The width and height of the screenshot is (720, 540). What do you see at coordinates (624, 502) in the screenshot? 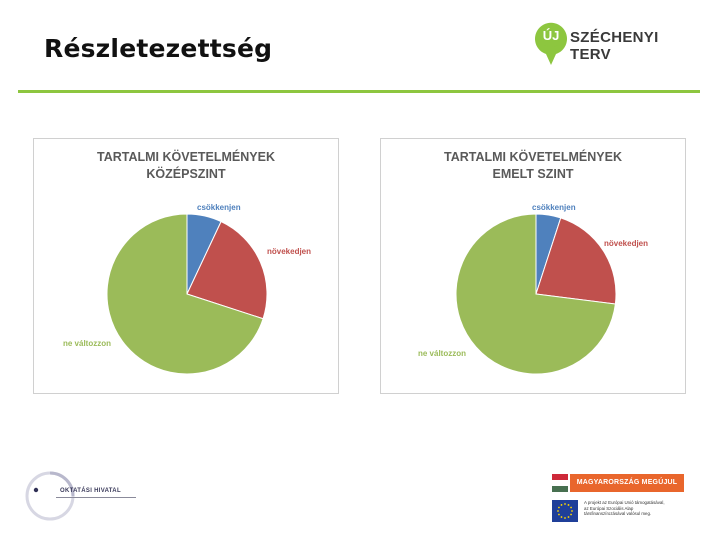
I see `eu-text-line-1: A projekt az Európai Unió támogatásával,` at bounding box center [624, 502].